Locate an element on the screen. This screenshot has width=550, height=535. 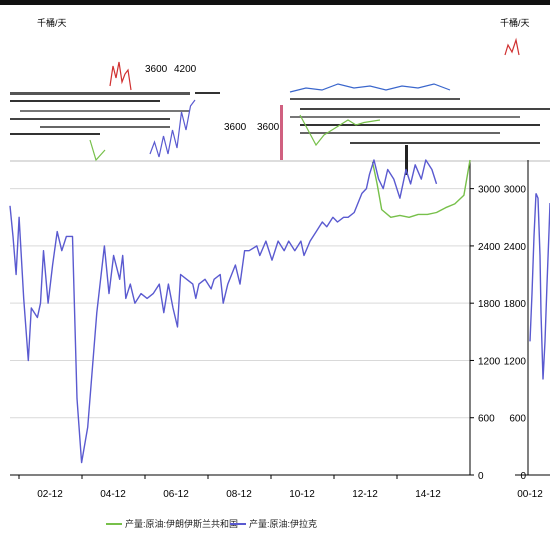
inset-x-tick-label: 00-12 is located at coordinates (530, 494).